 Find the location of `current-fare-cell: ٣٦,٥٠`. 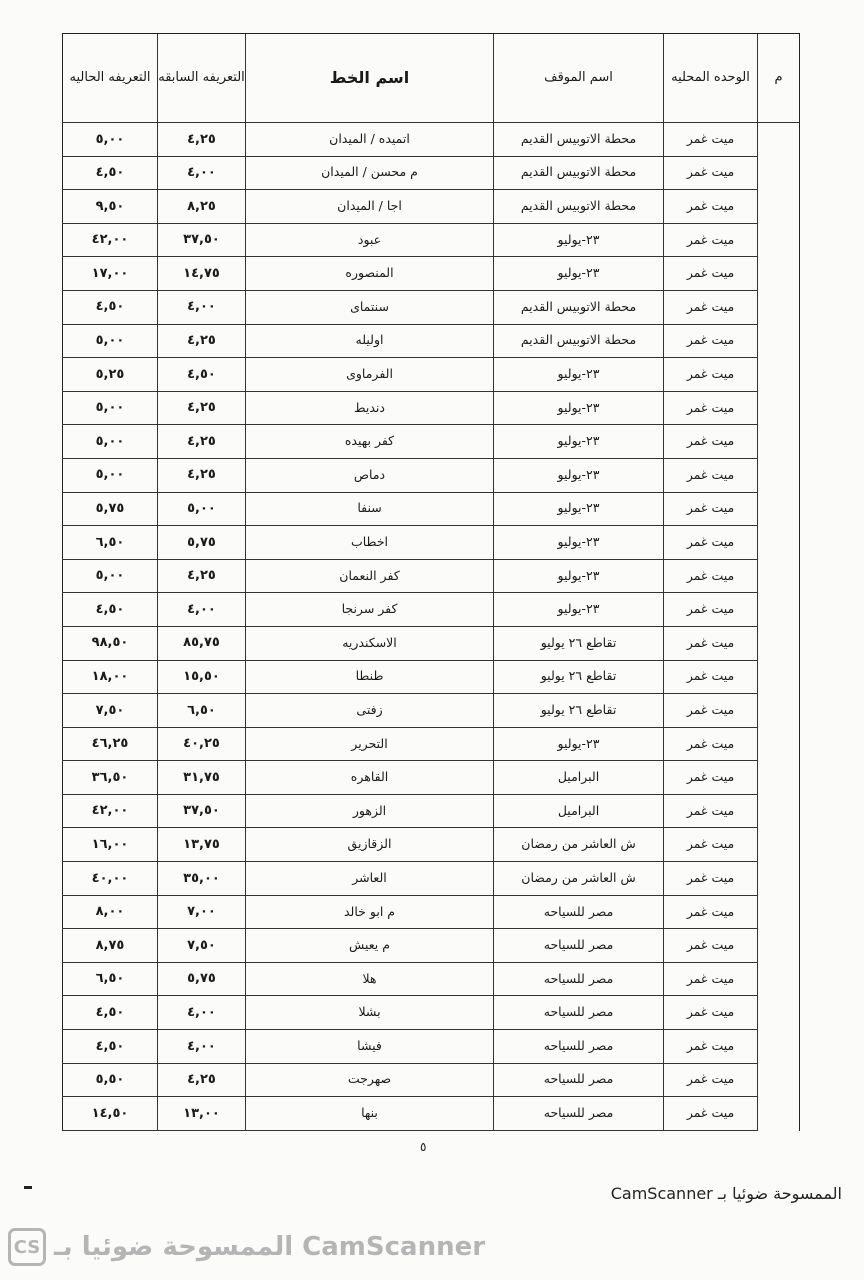

current-fare-cell: ٣٦,٥٠ is located at coordinates (109, 777).